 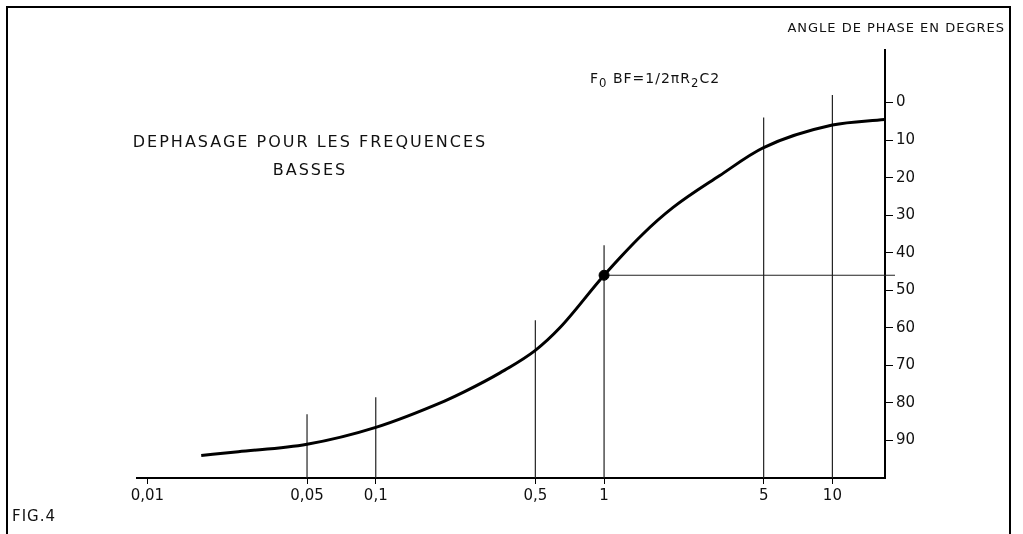 I want to click on y-tick-label: 10, so click(x=906, y=139).